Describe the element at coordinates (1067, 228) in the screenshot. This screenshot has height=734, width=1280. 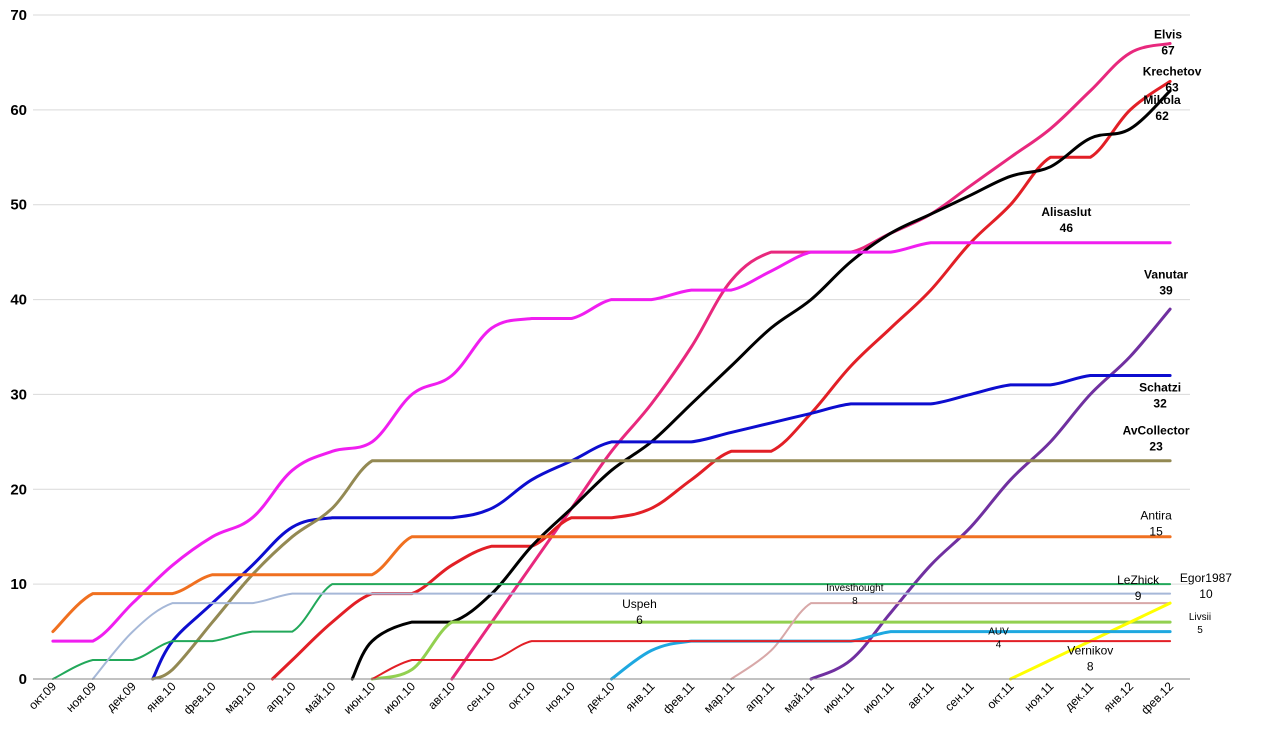
I see `series-value-alisaslut: 46` at that location.